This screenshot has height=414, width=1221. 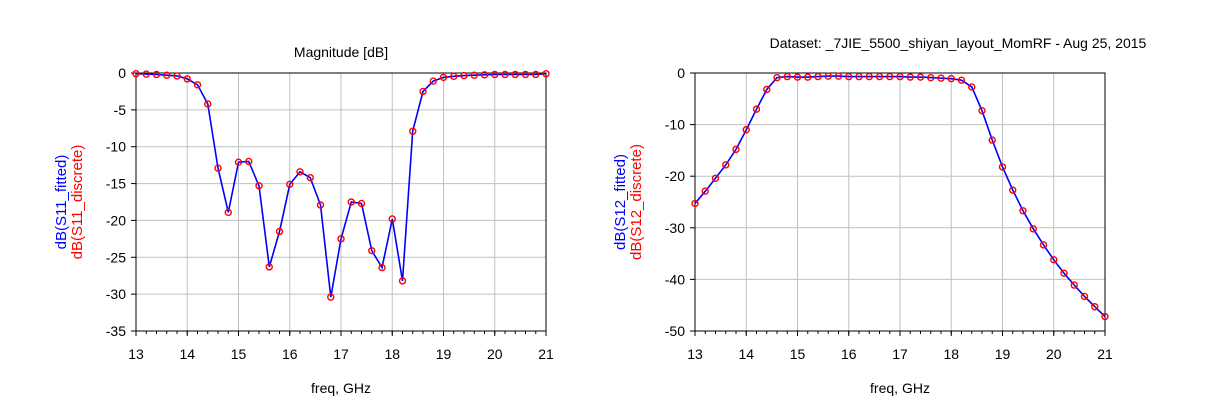 I want to click on chart1-y-tick-label: -25, so click(x=116, y=257).